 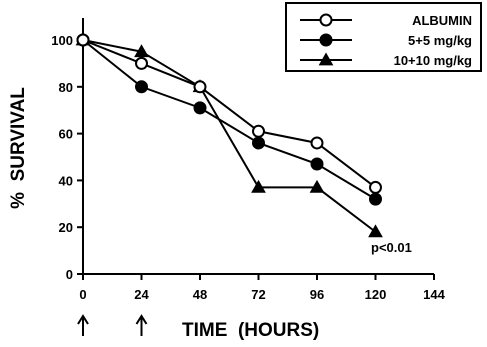 I want to click on x-tick-label: 144, so click(x=434, y=294).